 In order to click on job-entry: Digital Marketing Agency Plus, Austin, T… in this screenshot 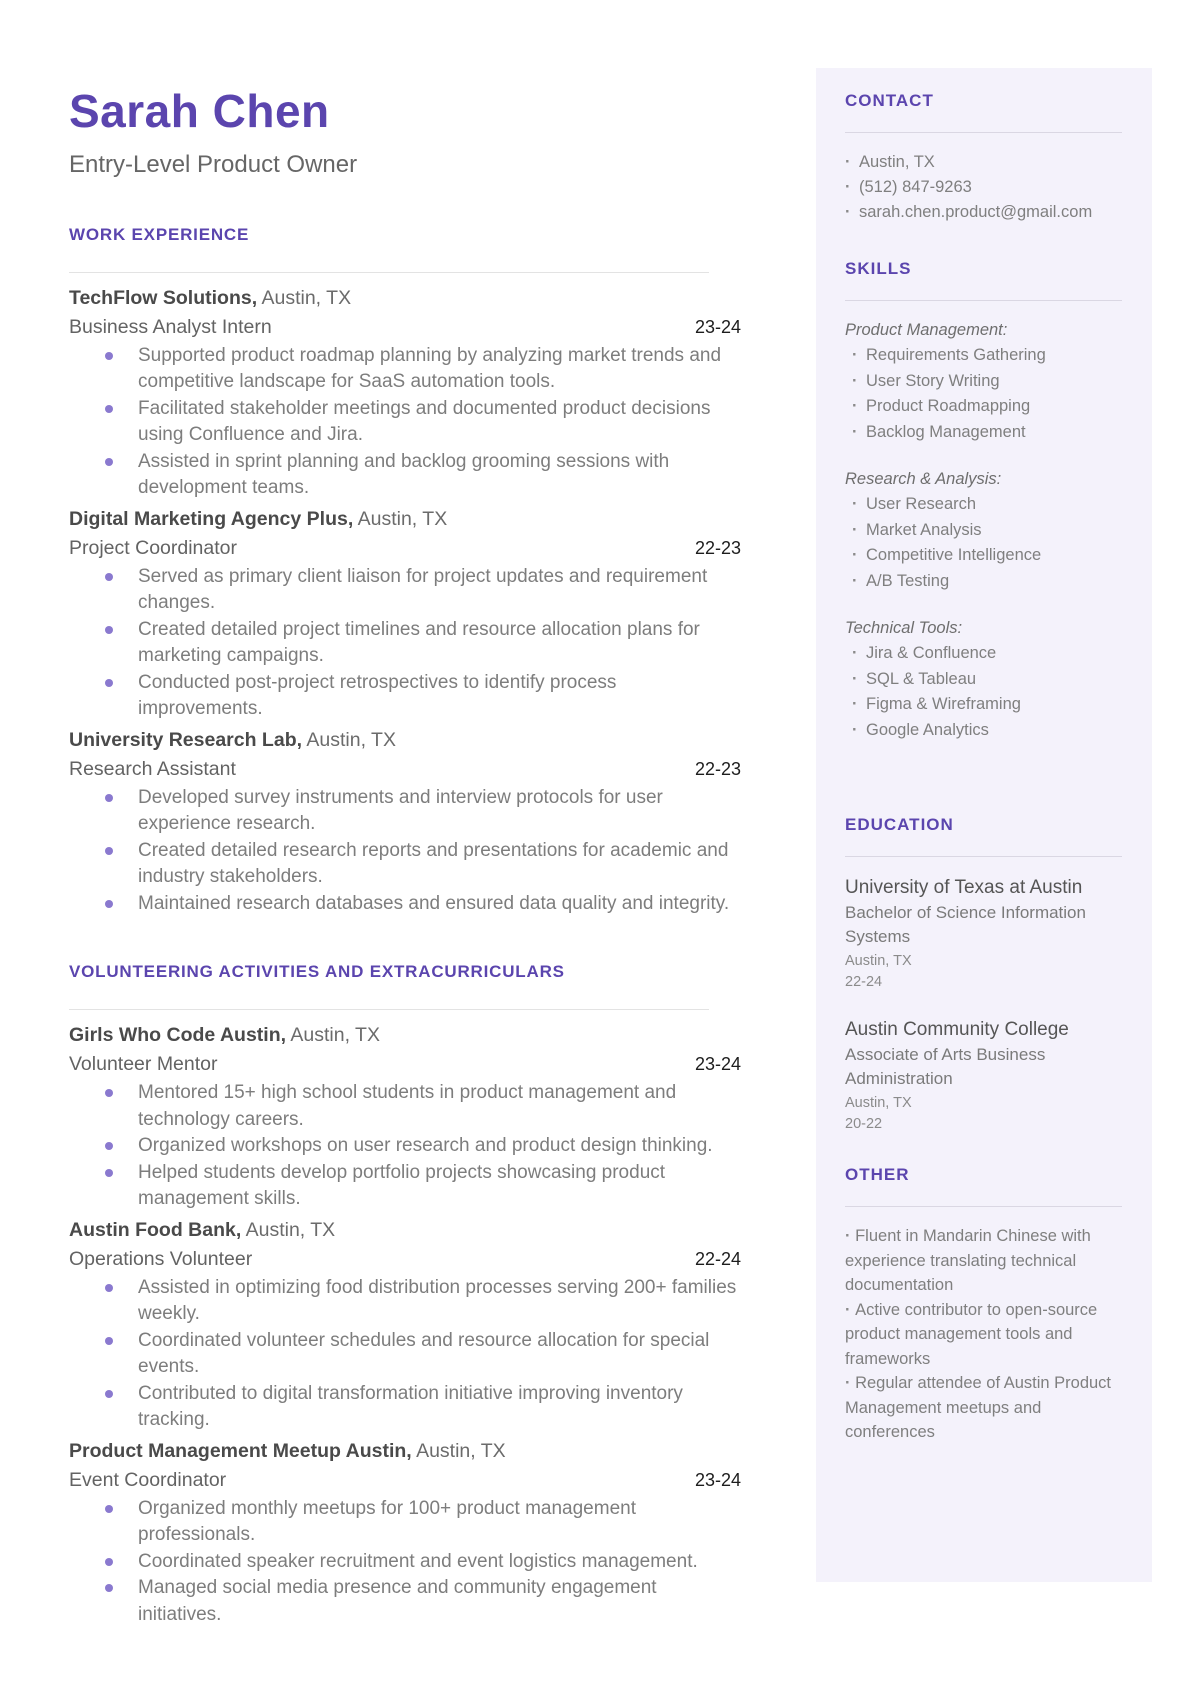, I will do `click(405, 614)`.